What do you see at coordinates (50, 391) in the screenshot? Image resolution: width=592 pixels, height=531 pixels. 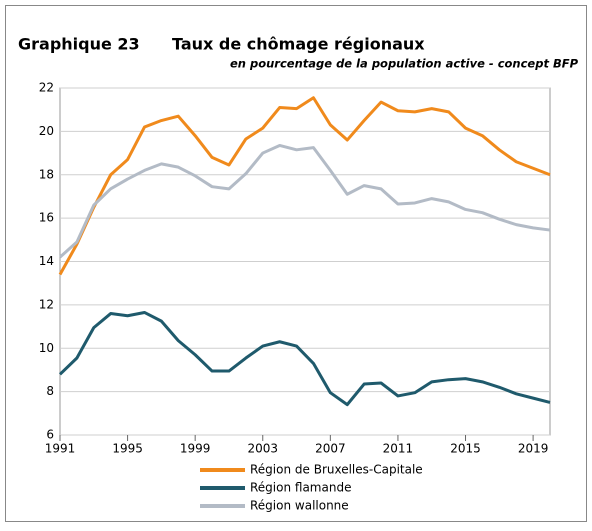 I see `y-tick-label: 8` at bounding box center [50, 391].